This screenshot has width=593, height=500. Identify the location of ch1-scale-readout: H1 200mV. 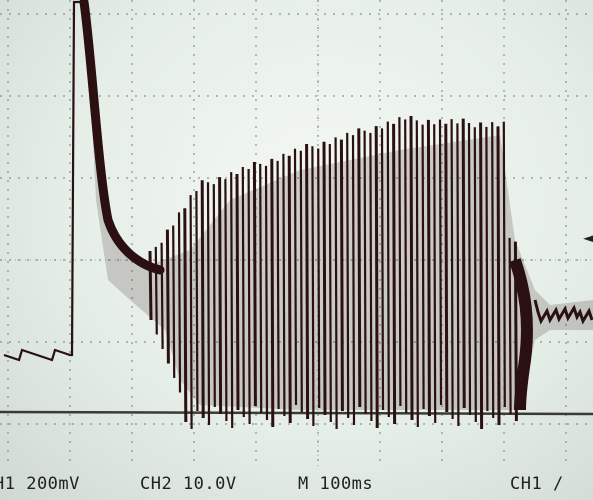
(40, 484).